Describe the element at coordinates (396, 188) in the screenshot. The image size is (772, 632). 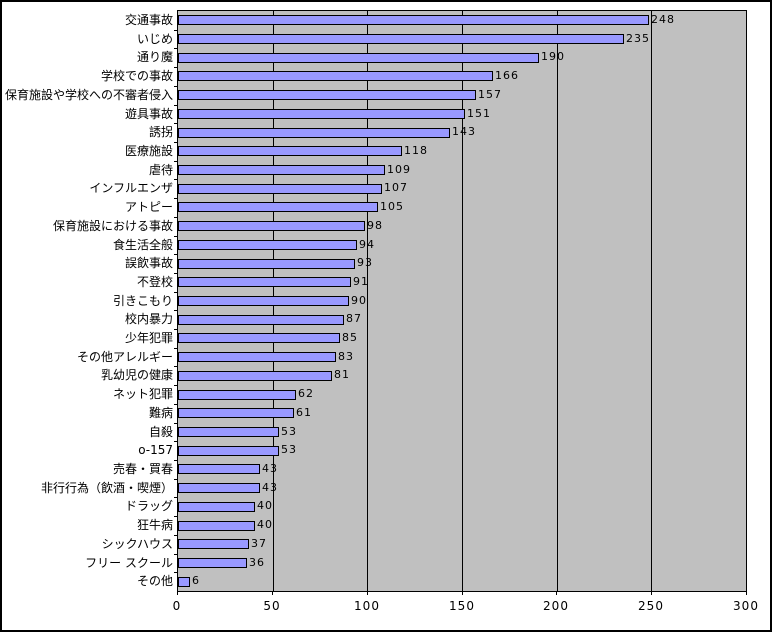
I see `value-label: 107` at that location.